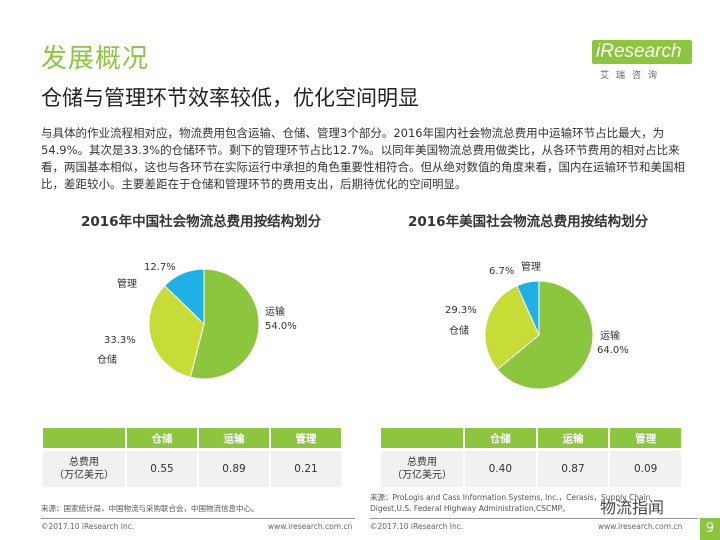  Describe the element at coordinates (160, 267) in the screenshot. I see `value-cn-admin: 12.7%` at that location.